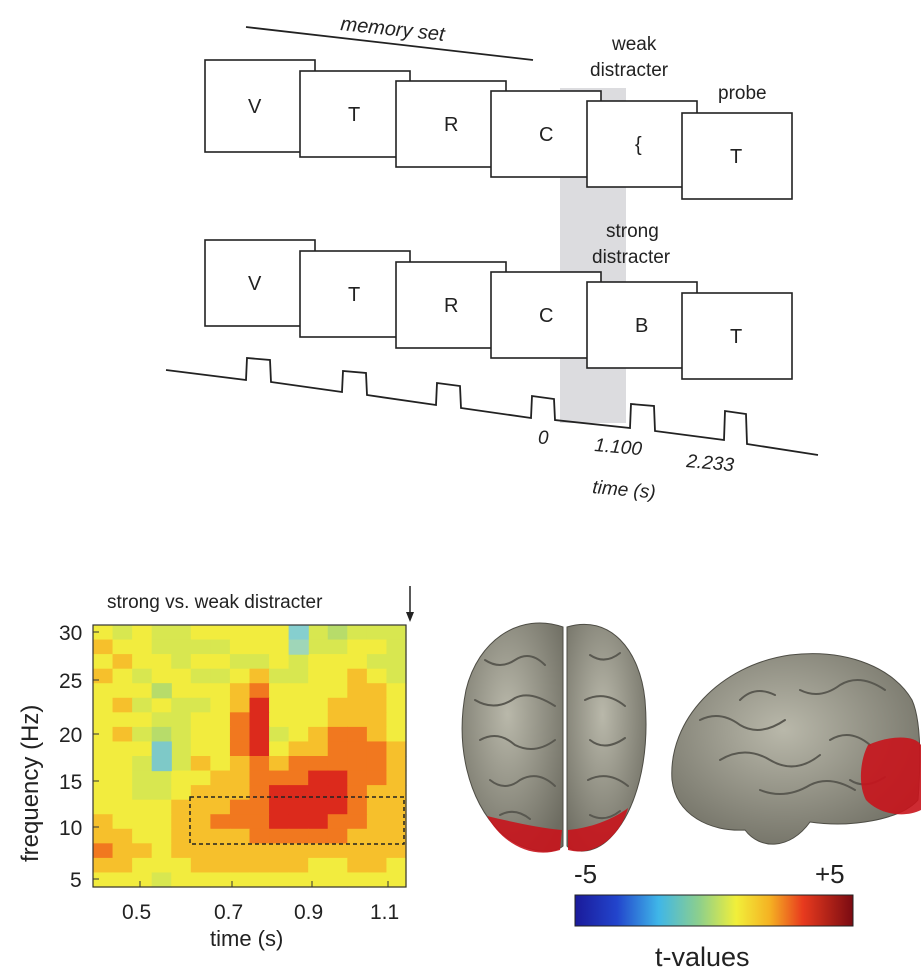 This screenshot has width=921, height=973. I want to click on top-row-letter-5: T, so click(736, 157).